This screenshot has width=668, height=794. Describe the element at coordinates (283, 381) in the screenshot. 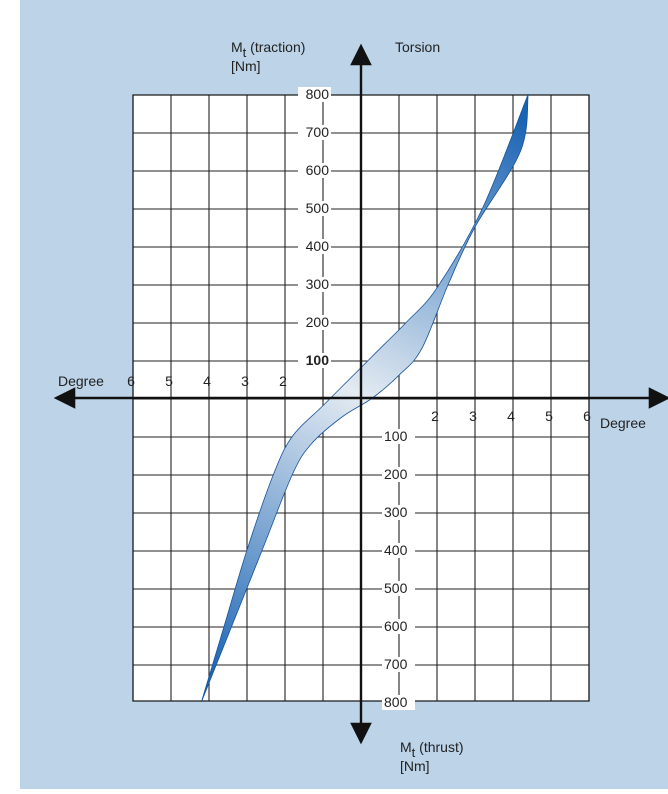

I see `x-tick-label-left: 2` at that location.